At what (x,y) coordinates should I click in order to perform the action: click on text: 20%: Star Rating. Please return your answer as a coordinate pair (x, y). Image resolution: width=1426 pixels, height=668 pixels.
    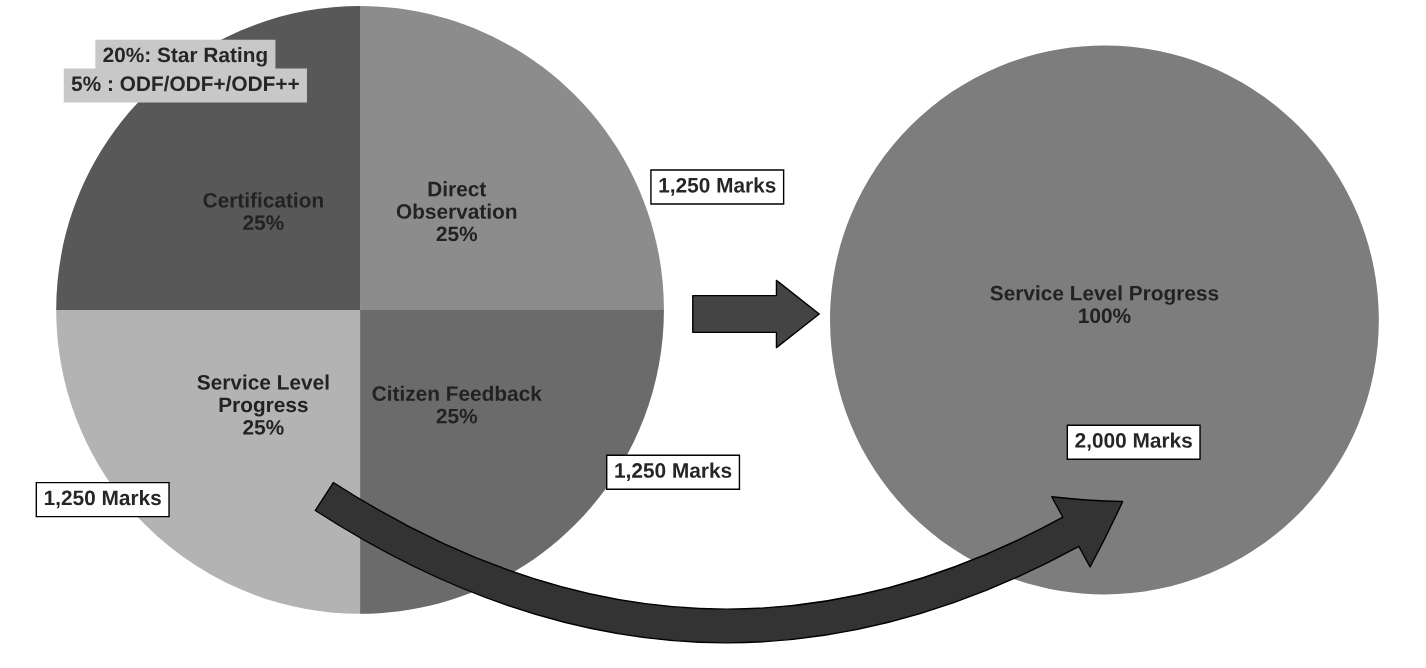
    Looking at the image, I should click on (185, 57).